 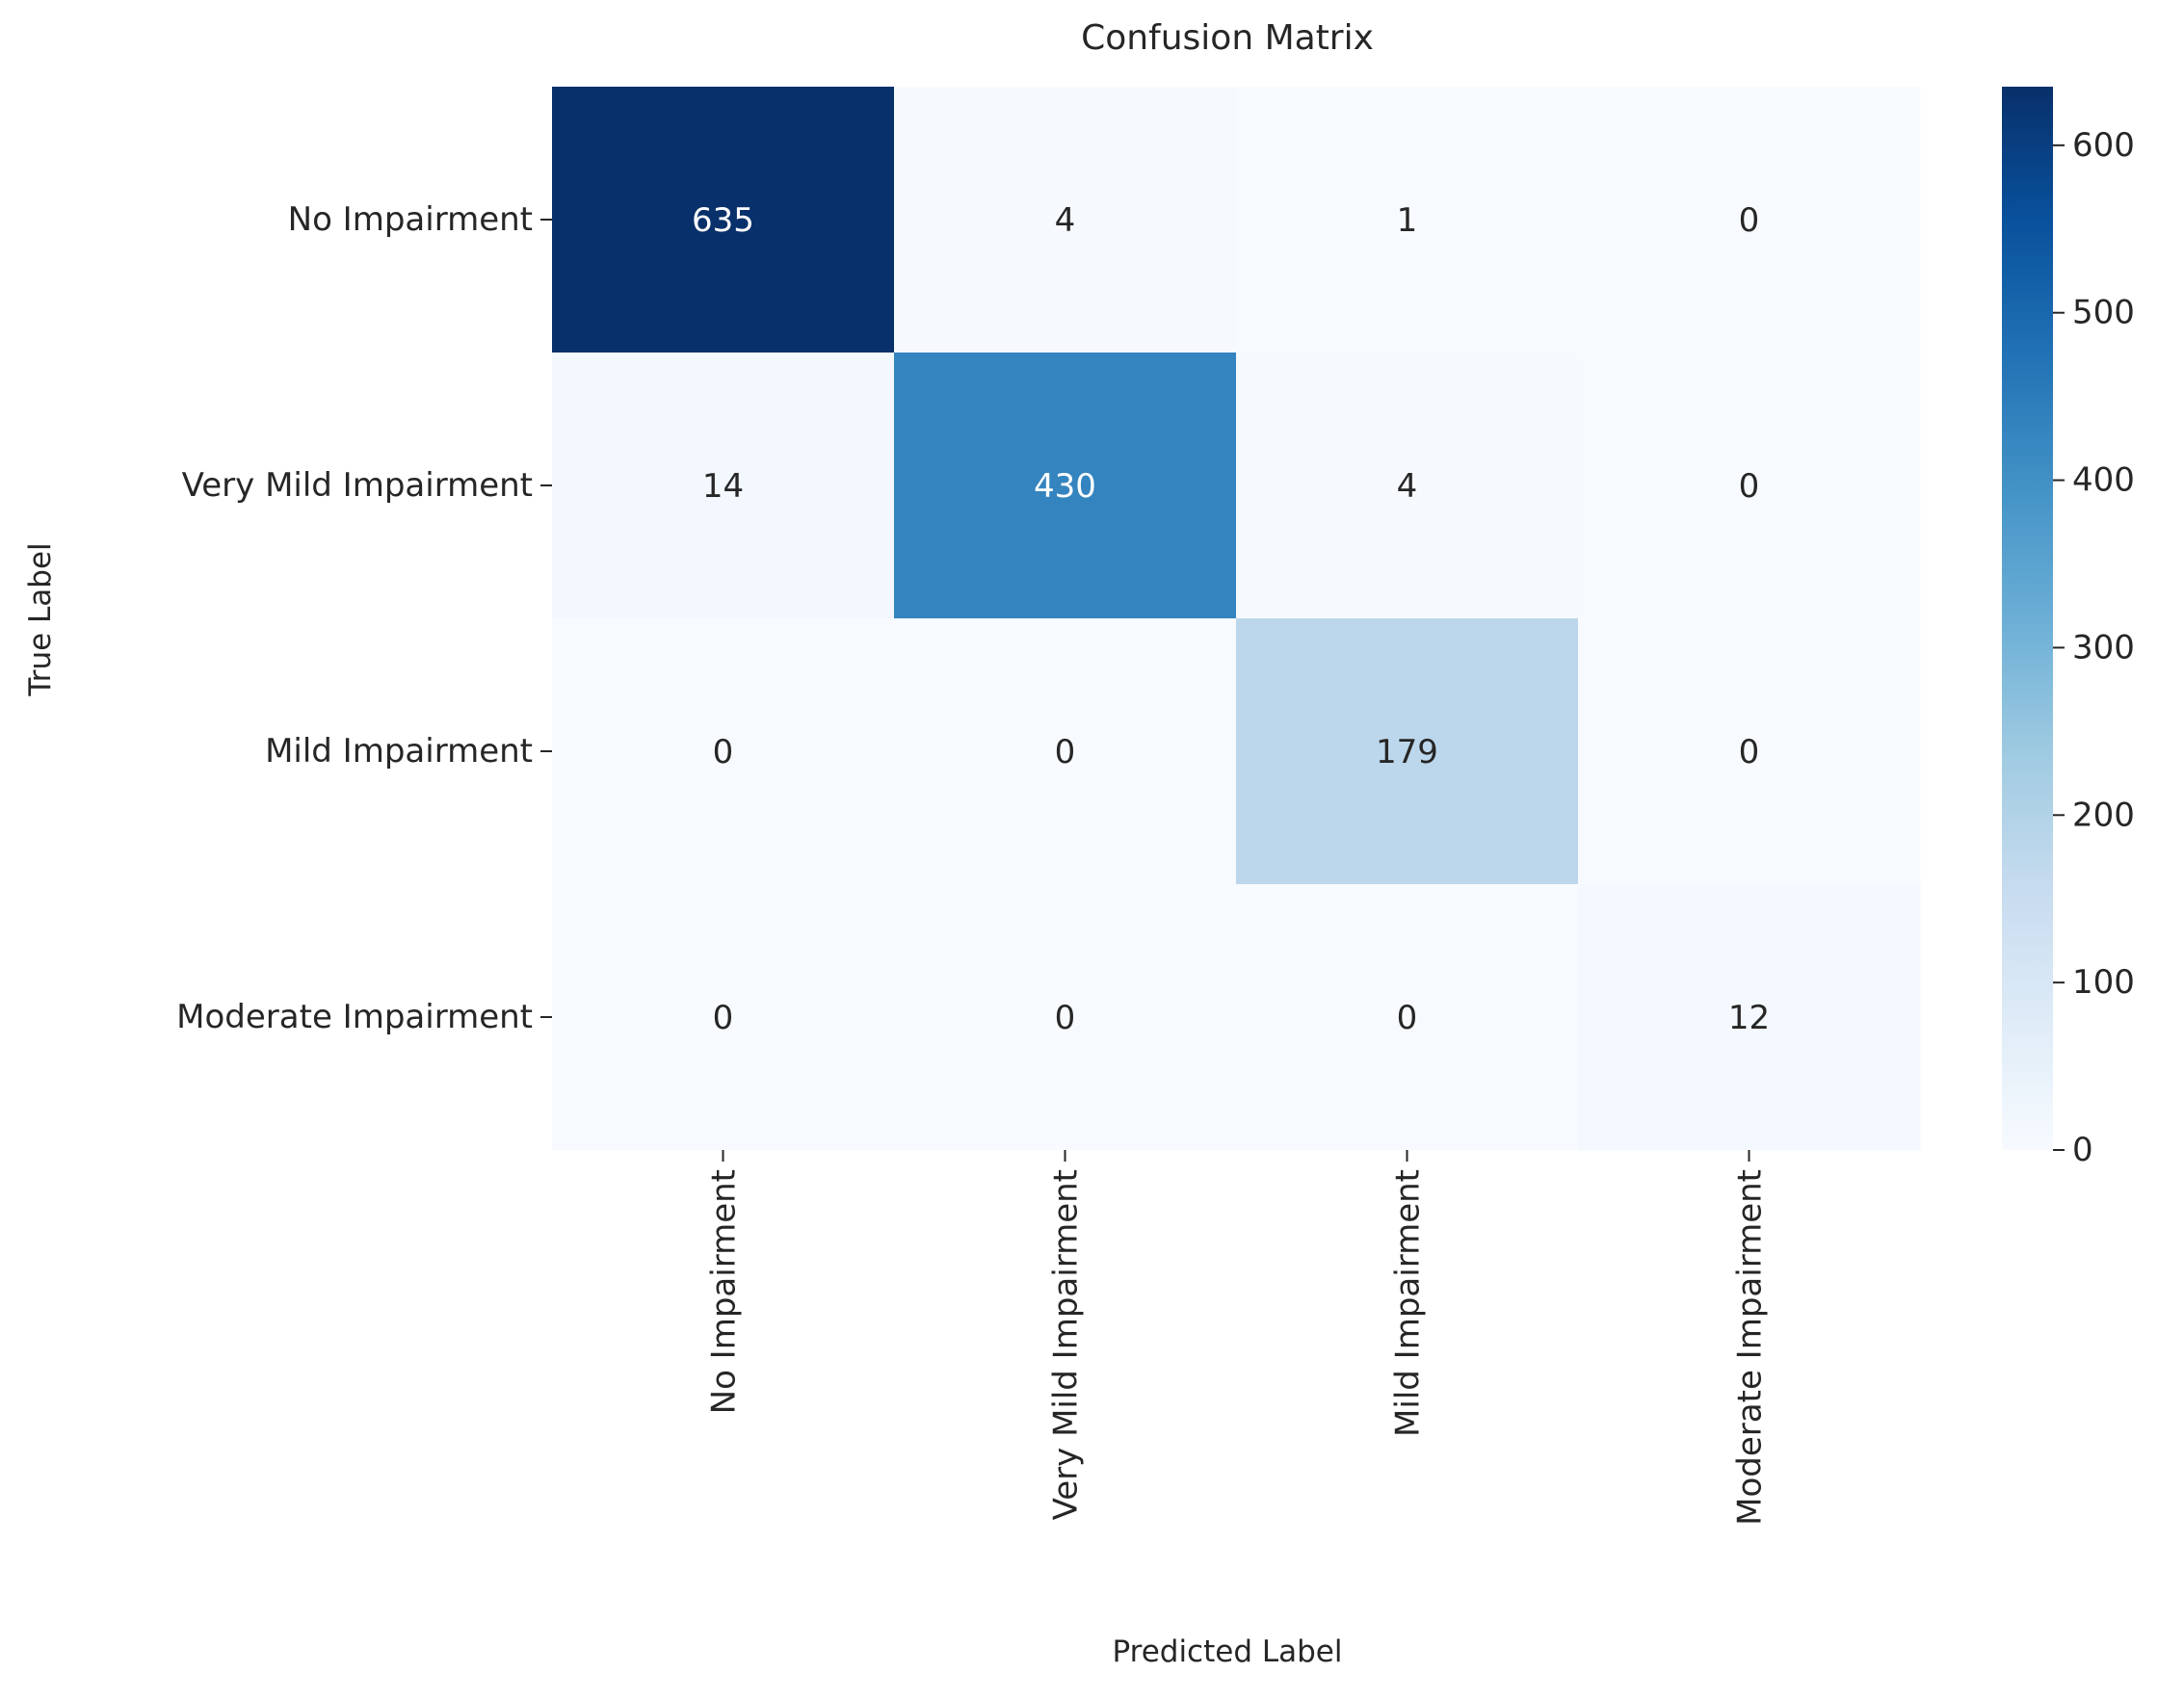 What do you see at coordinates (2104, 815) in the screenshot?
I see `colorbar-tick-label: 200` at bounding box center [2104, 815].